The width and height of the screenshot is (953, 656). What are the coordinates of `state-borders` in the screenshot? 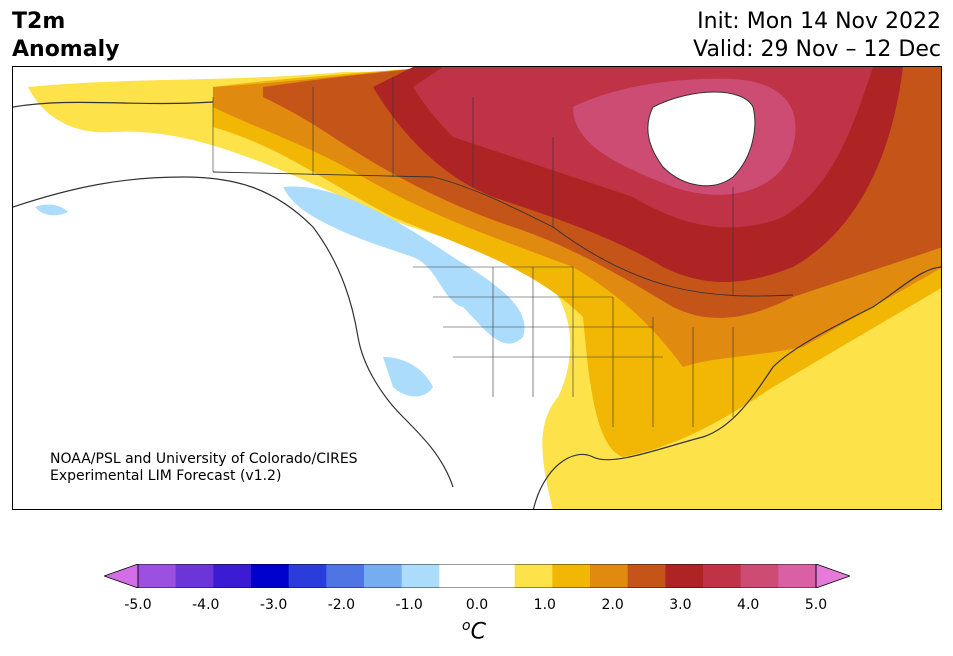 It's located at (573, 346).